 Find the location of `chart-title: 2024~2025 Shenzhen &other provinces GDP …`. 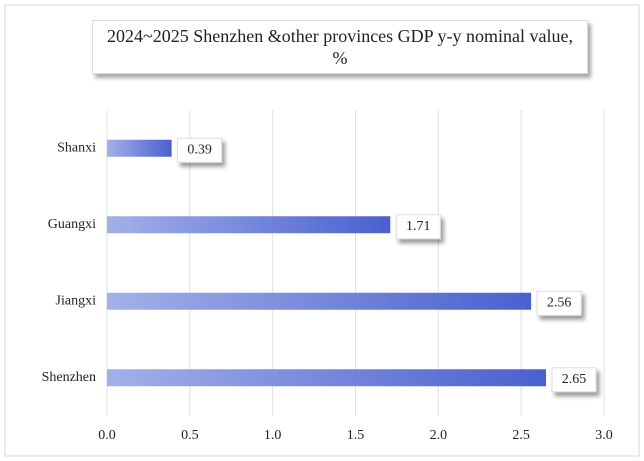

chart-title: 2024~2025 Shenzhen &other provinces GDP … is located at coordinates (340, 47).